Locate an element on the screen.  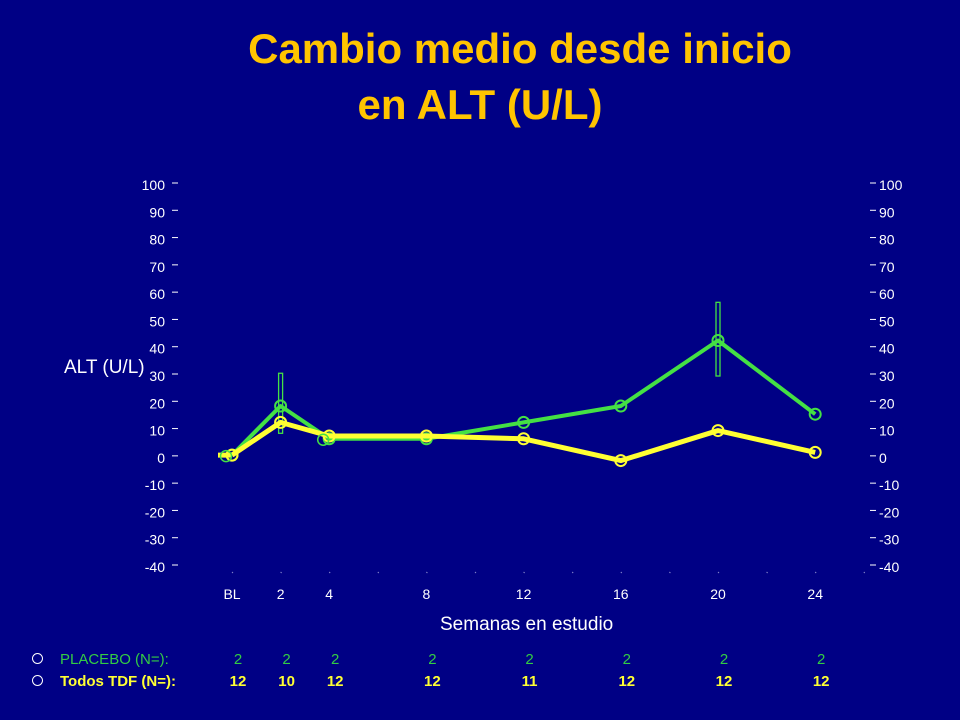
x-tick-label: 16 is located at coordinates (621, 594).